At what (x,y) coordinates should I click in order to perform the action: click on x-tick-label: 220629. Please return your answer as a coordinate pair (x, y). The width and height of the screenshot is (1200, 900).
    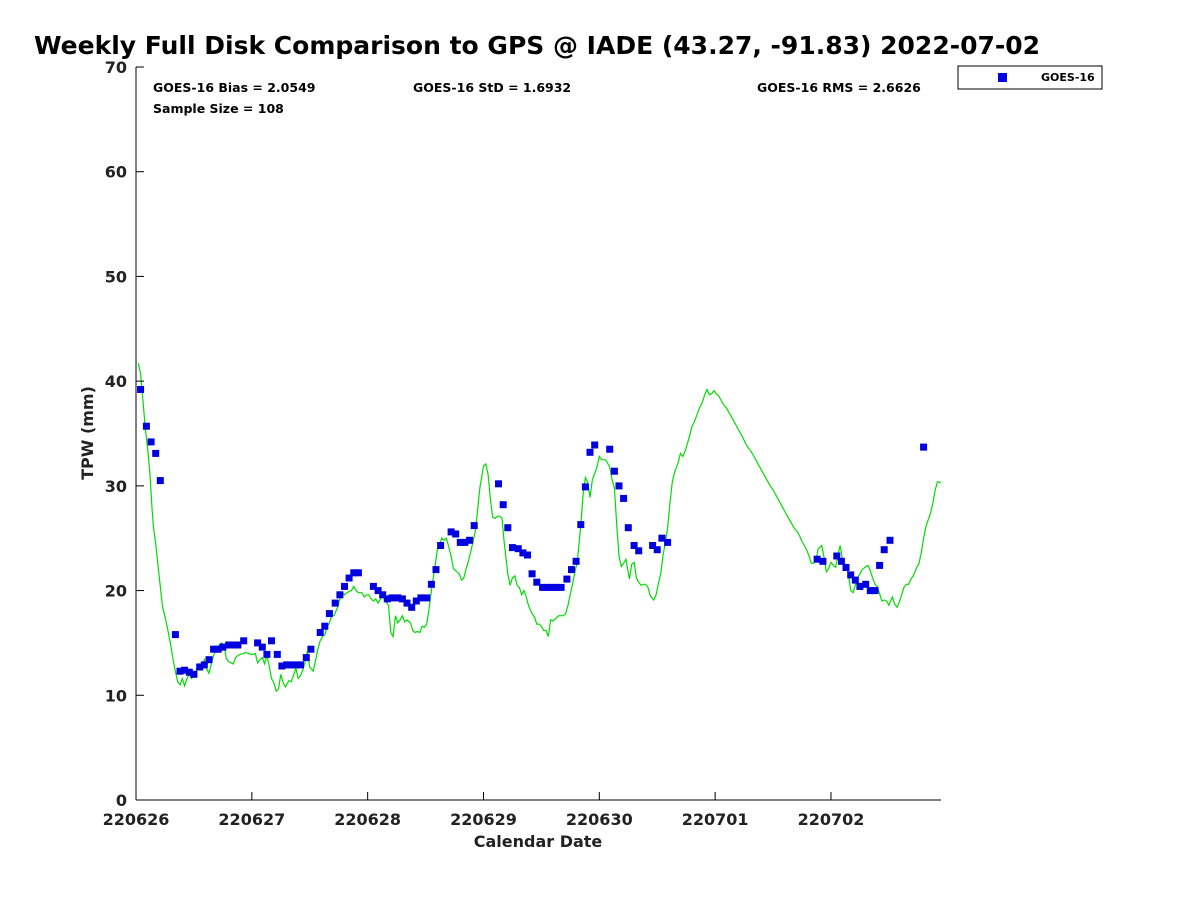
    Looking at the image, I should click on (483, 819).